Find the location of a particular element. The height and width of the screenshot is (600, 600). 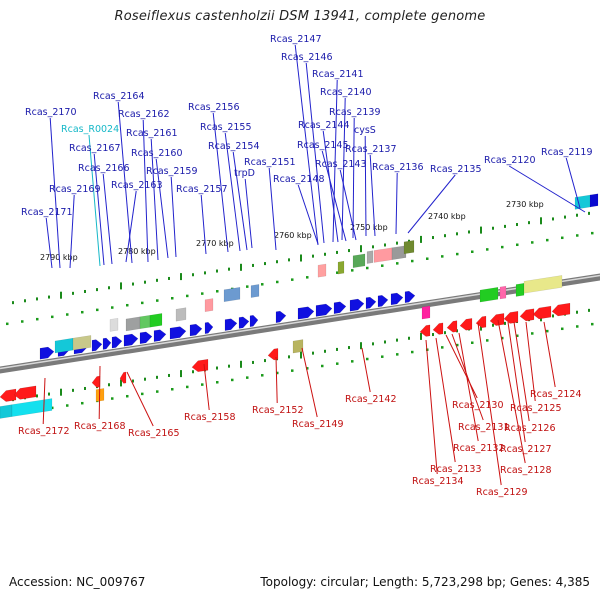

gene-label-top: Rcas_2161 is located at coordinates (152, 133).